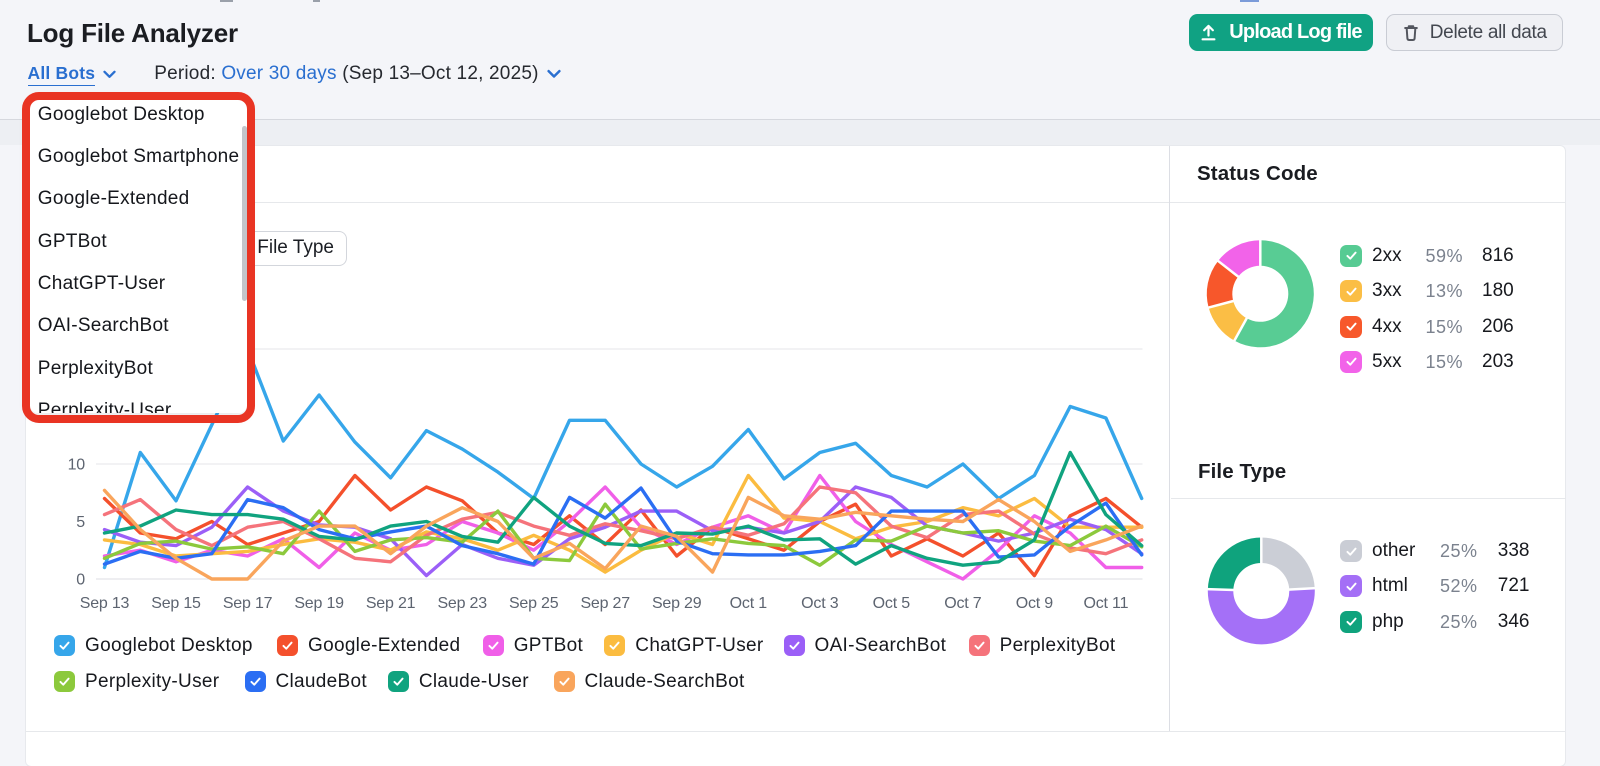 The height and width of the screenshot is (766, 1600). I want to click on svg-text: Sep 29, so click(677, 603).